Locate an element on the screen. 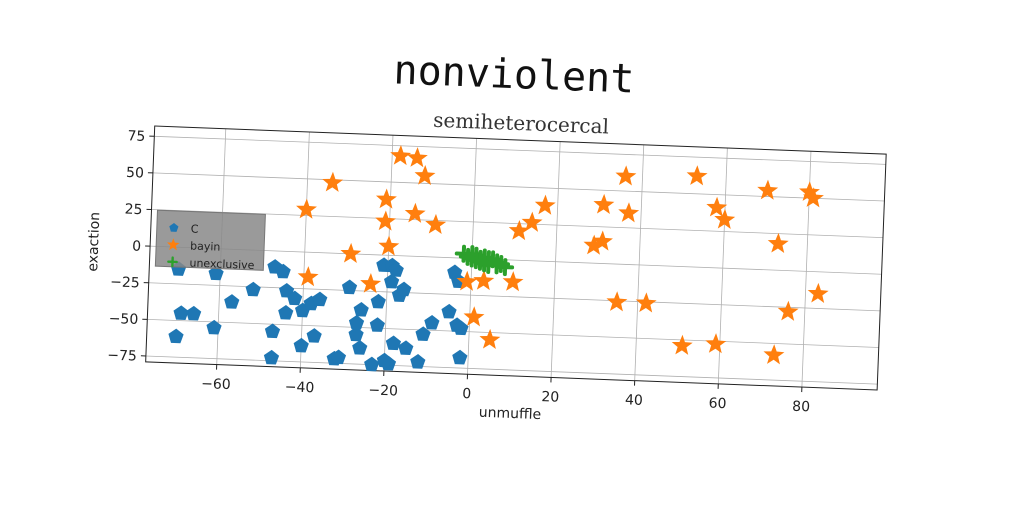 The height and width of the screenshot is (512, 1024). y-tick-label: −50 is located at coordinates (123, 319).